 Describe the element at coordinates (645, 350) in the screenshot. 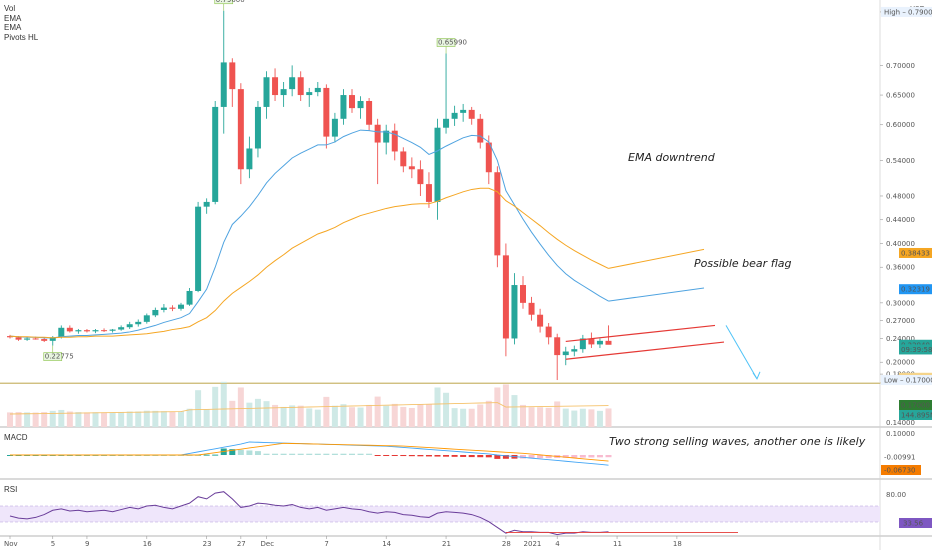

I see `flag-lower-line` at that location.